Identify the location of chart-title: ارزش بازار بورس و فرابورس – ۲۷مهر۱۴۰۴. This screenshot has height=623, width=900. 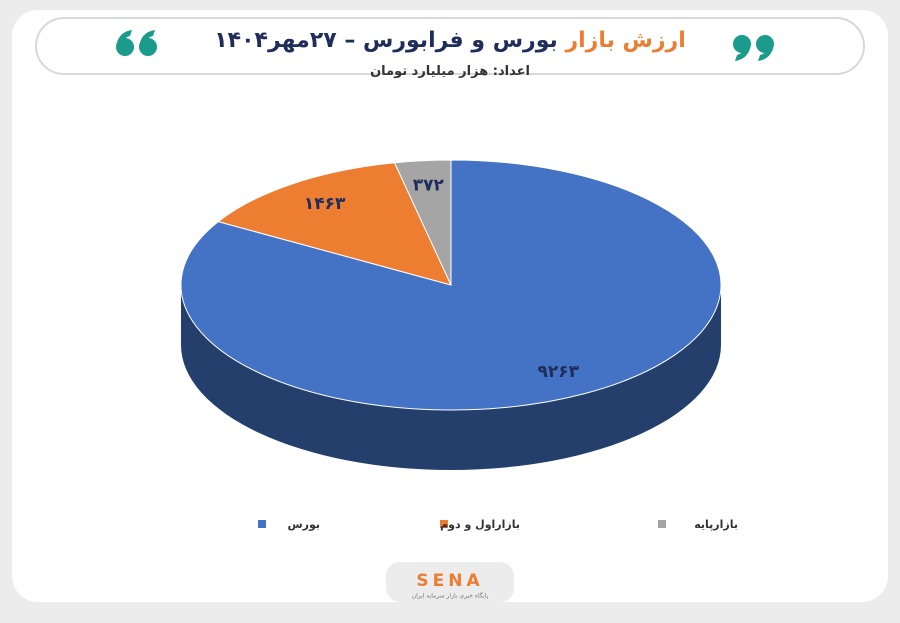
(450, 40).